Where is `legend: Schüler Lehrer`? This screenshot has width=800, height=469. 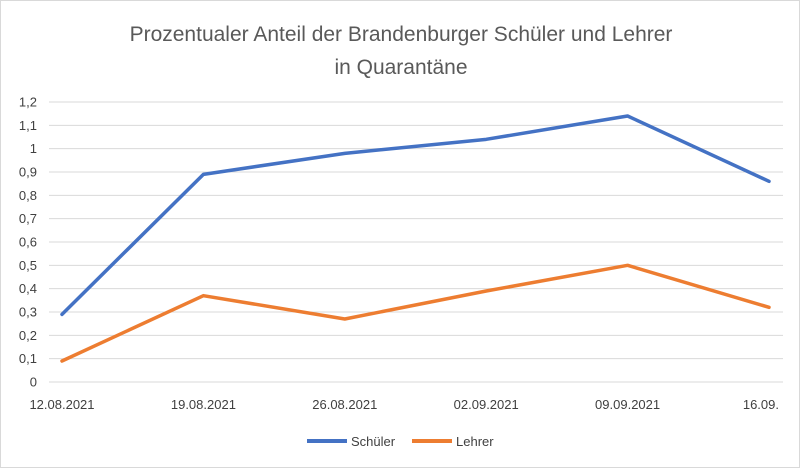
legend: Schüler Lehrer is located at coordinates (400, 441).